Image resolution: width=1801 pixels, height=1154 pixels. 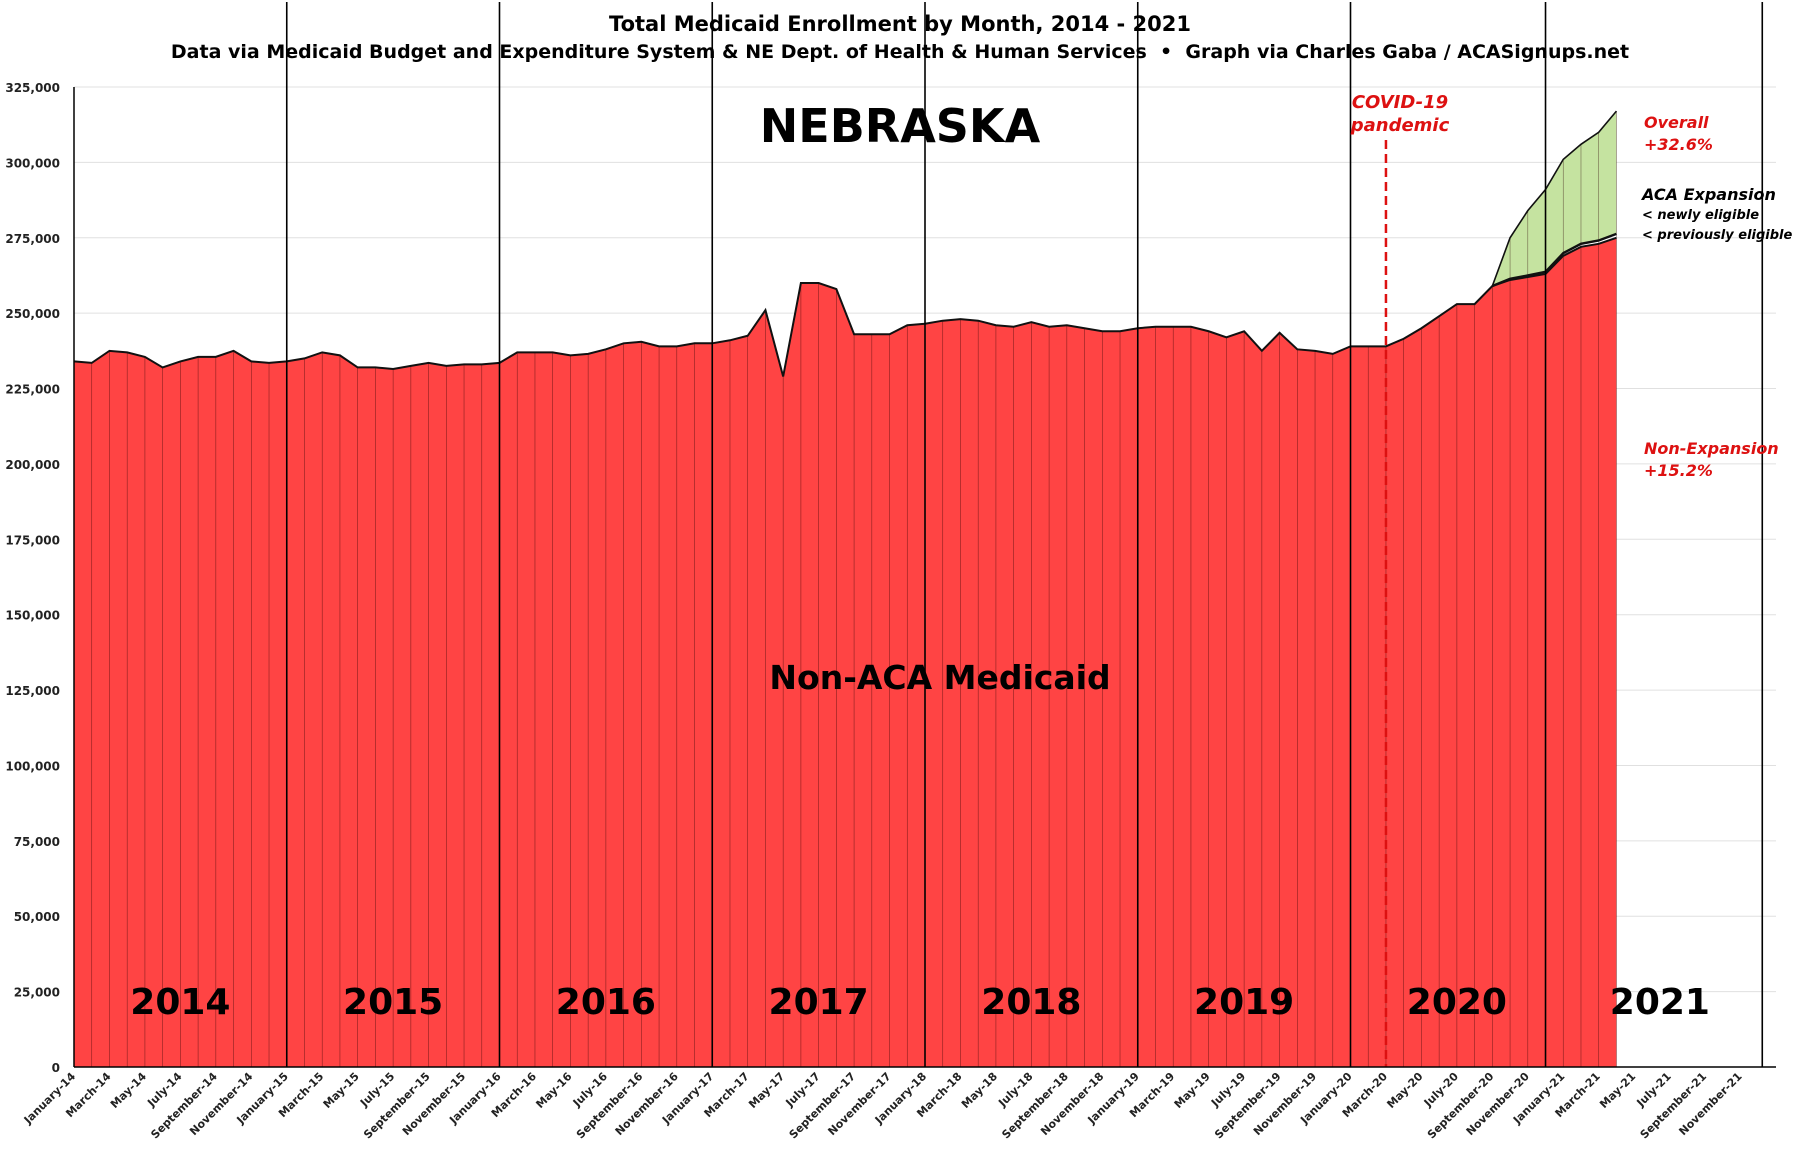 I want to click on x-tick-label: May-20, so click(x=1404, y=1090).